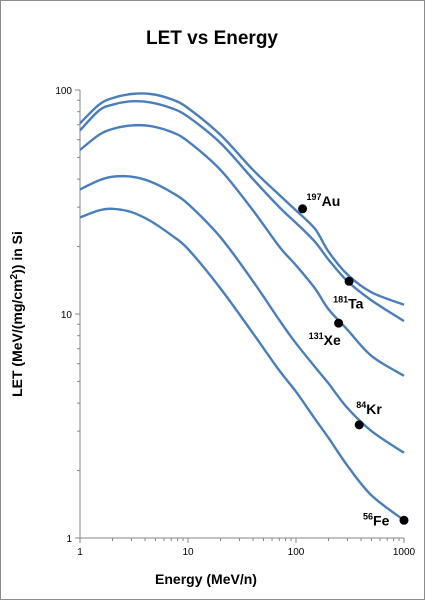 The width and height of the screenshot is (425, 600). What do you see at coordinates (349, 281) in the screenshot?
I see `data-point-ta` at bounding box center [349, 281].